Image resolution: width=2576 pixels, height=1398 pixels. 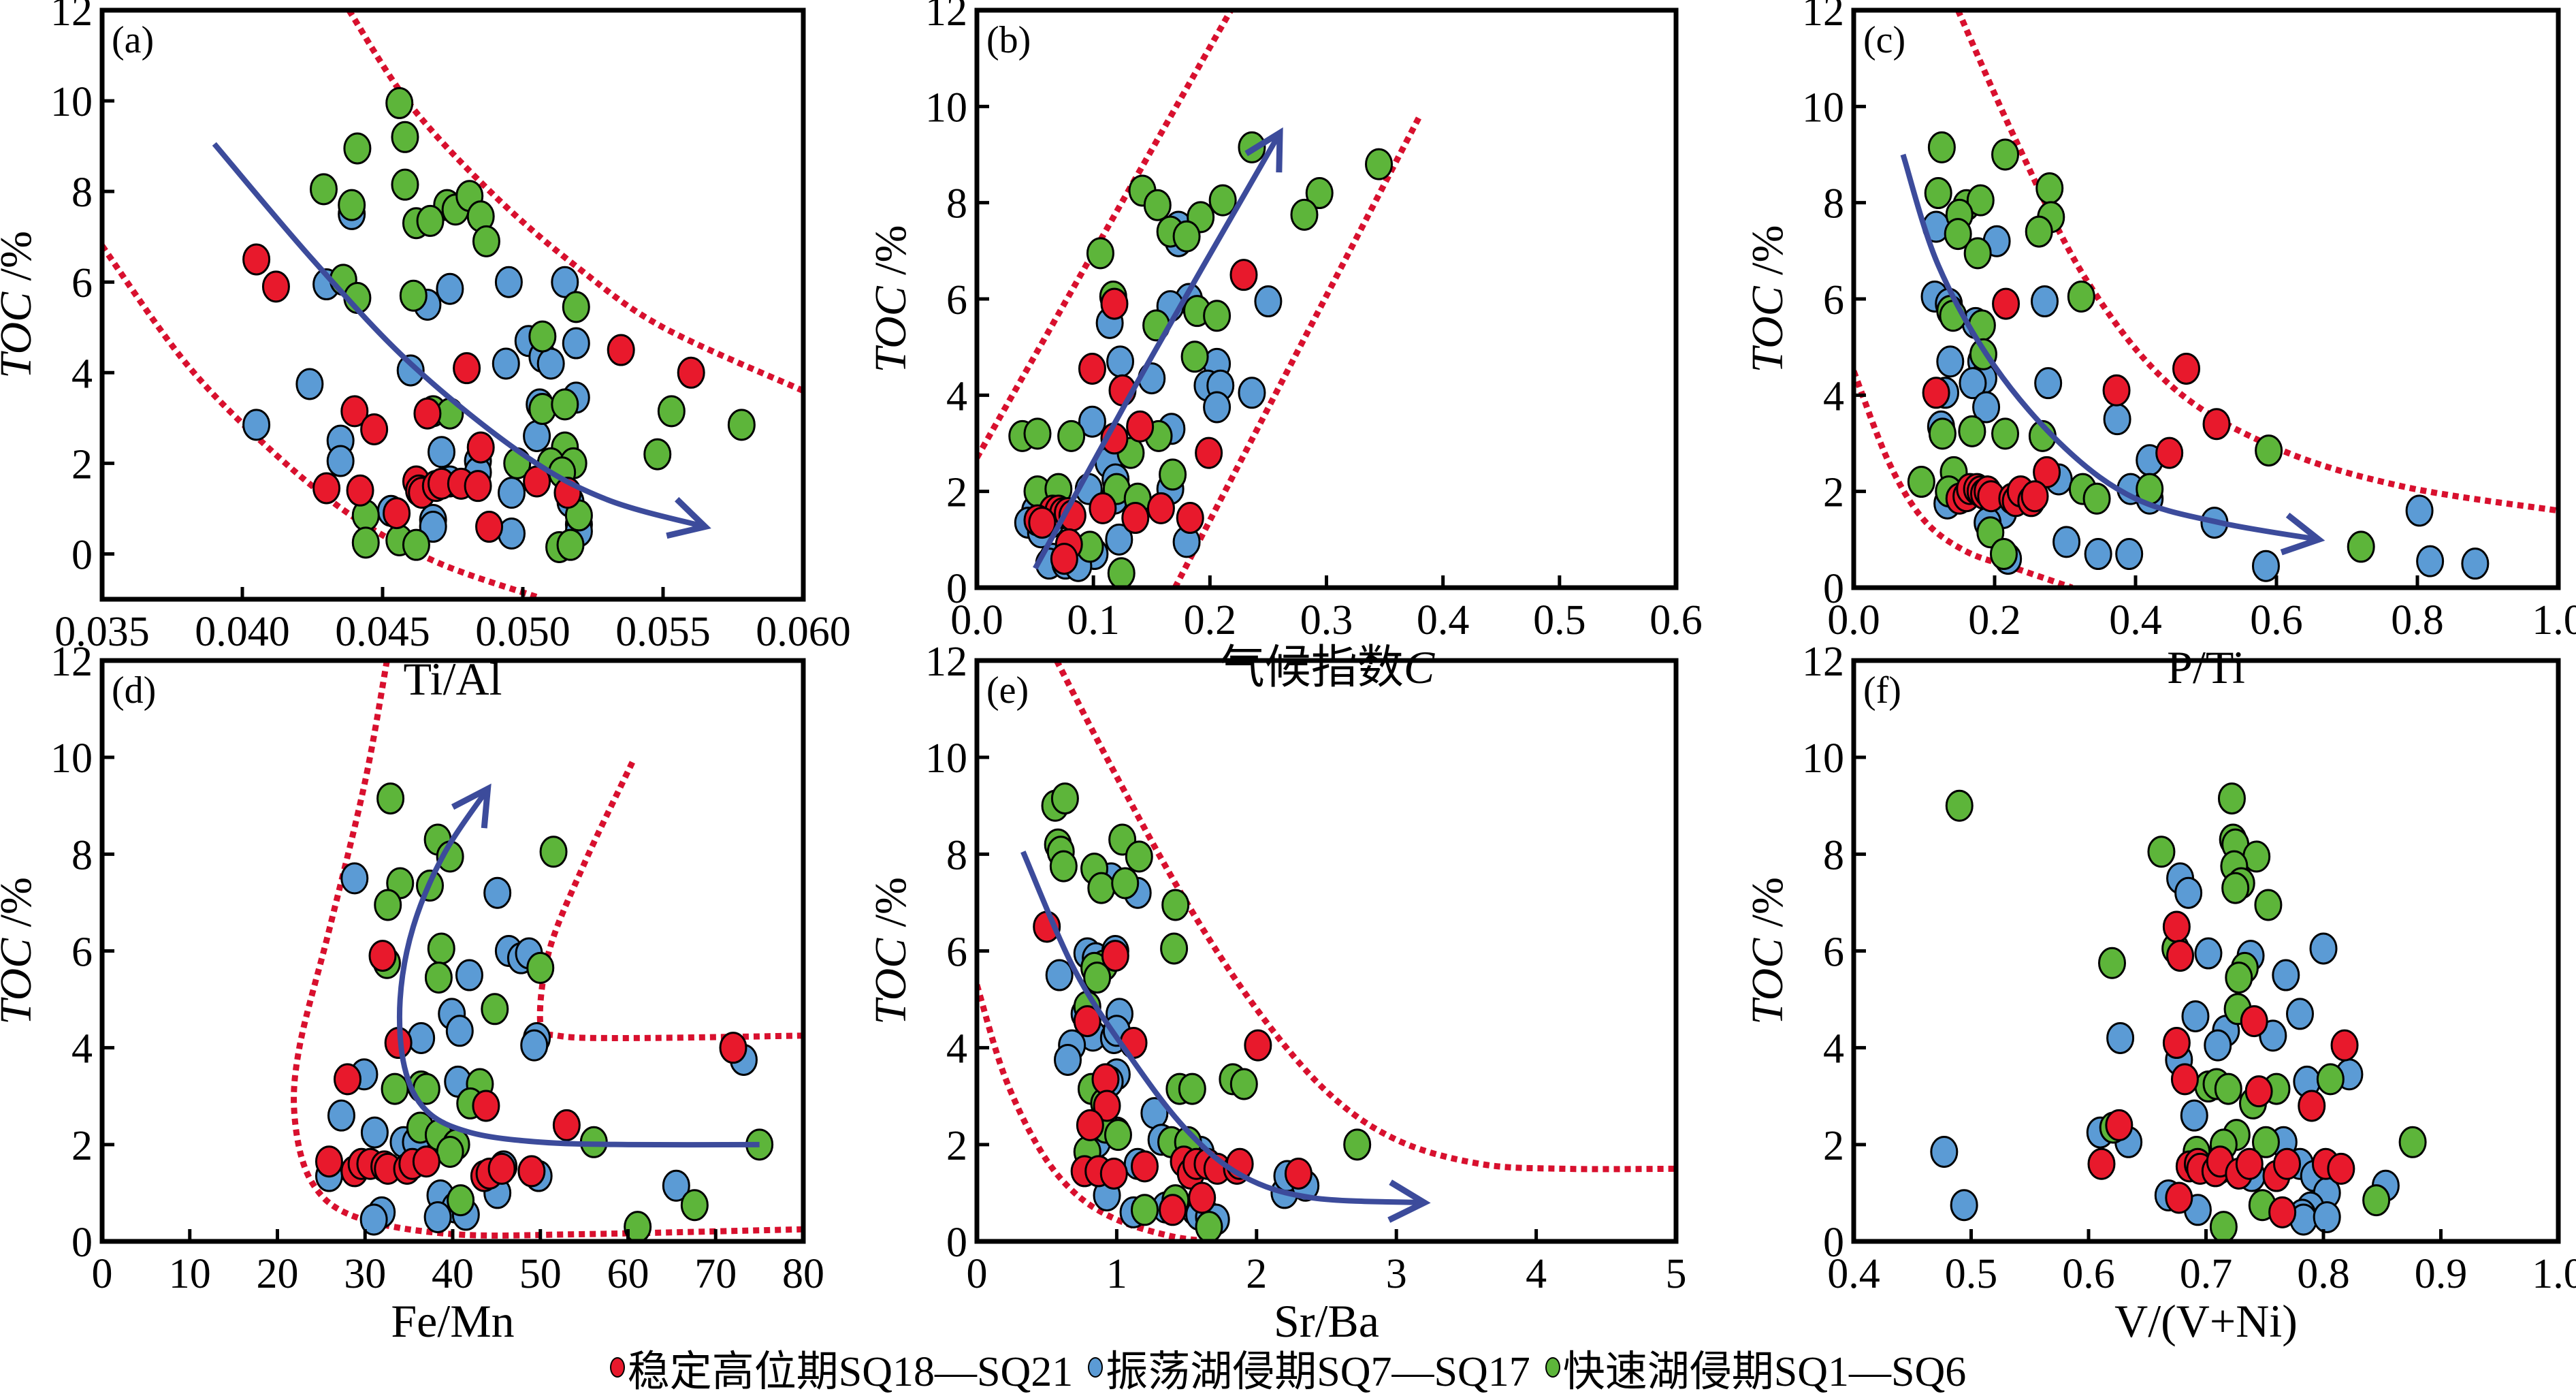 What do you see at coordinates (1833, 300) in the screenshot?
I see `y-tick-label: 6` at bounding box center [1833, 300].